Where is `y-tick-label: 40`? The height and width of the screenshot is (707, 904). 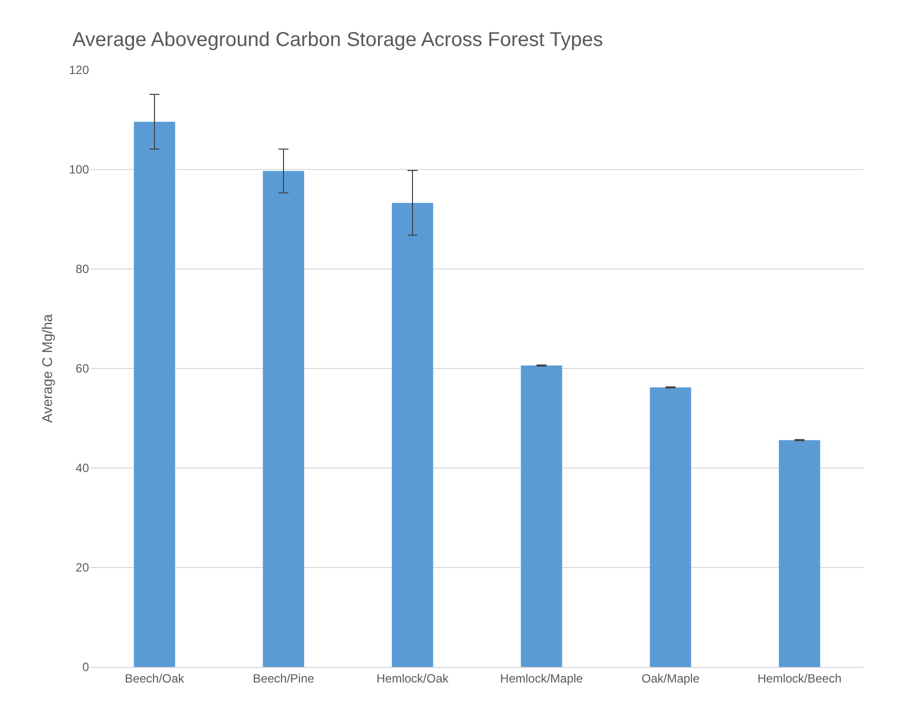 y-tick-label: 40 is located at coordinates (83, 468).